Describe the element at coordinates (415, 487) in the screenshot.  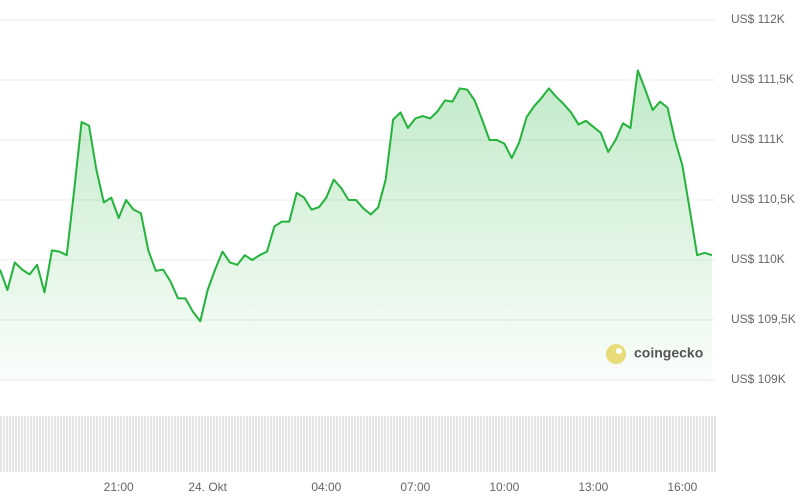
I see `x-tick-label: 07:00` at that location.